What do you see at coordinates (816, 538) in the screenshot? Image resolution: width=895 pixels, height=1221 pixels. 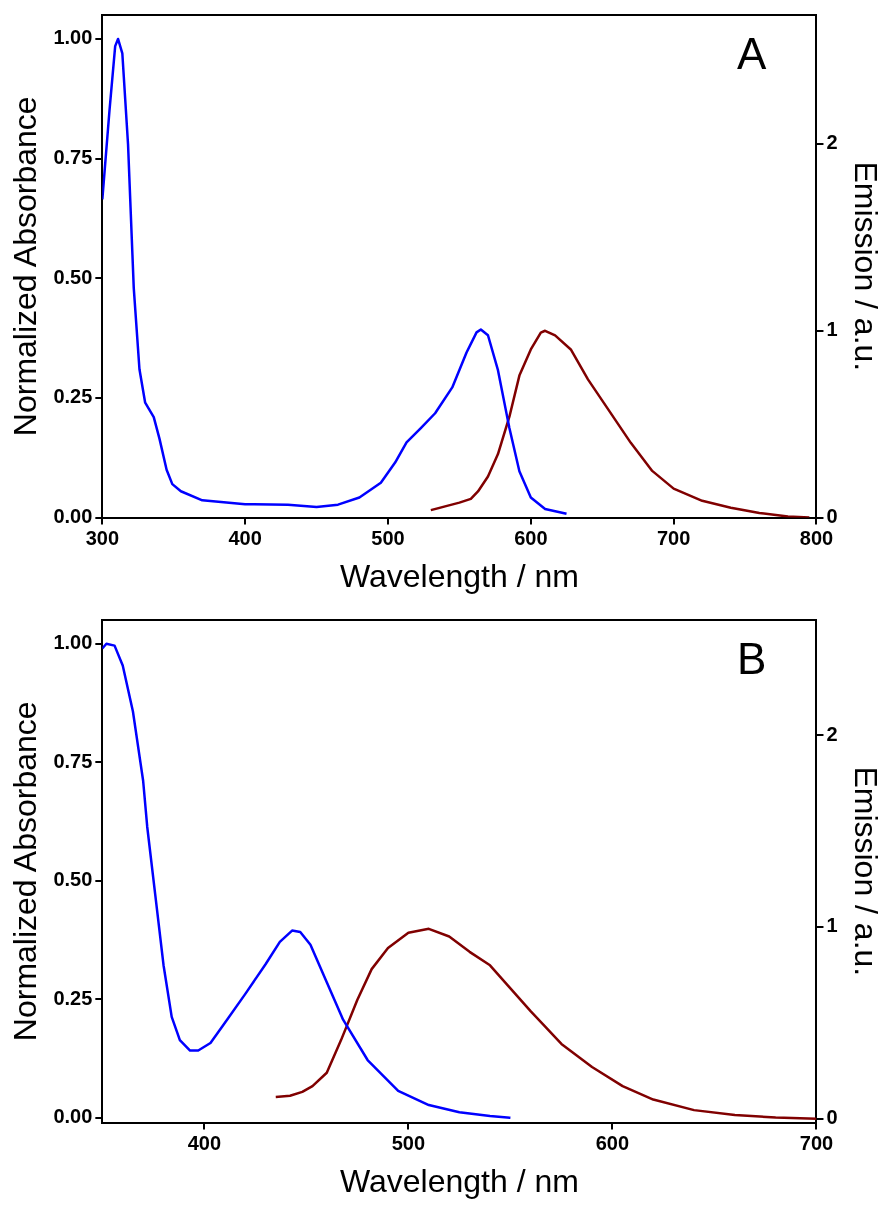 I see `x-tick-label: 800` at bounding box center [816, 538].